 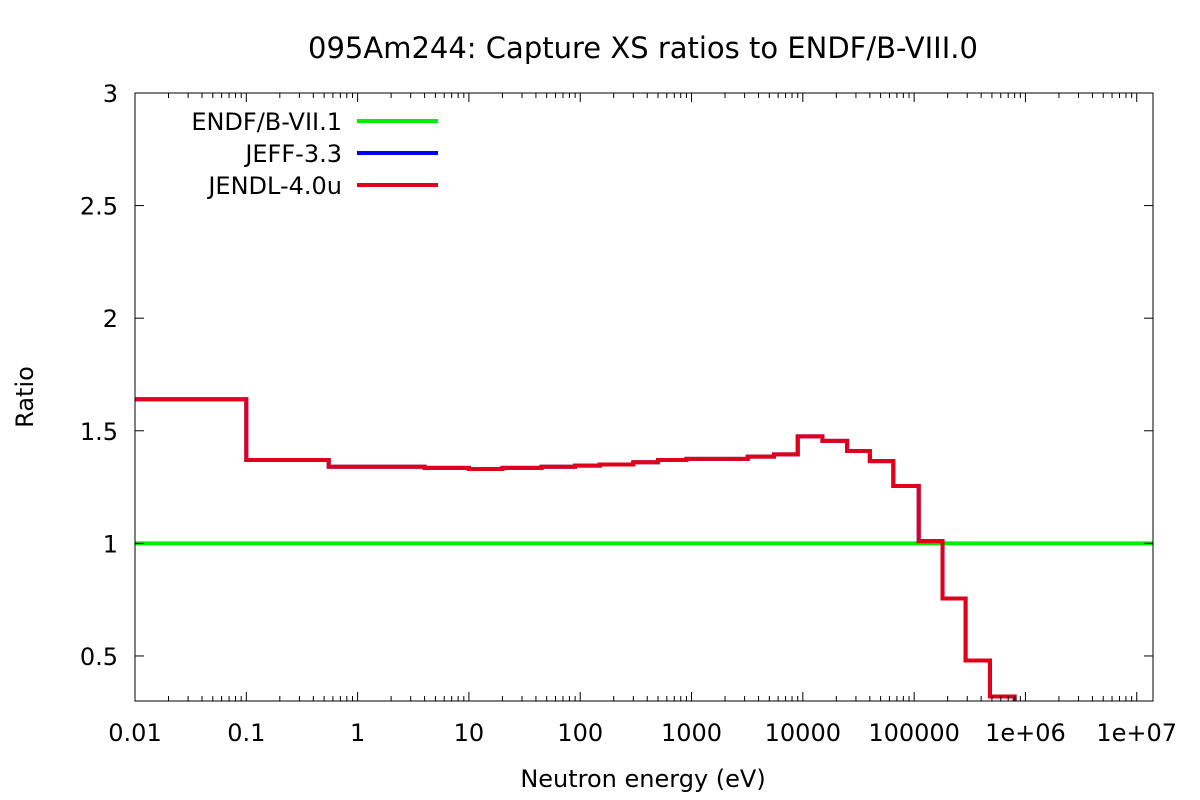 What do you see at coordinates (691, 733) in the screenshot?
I see `x-tick-label: 1000` at bounding box center [691, 733].